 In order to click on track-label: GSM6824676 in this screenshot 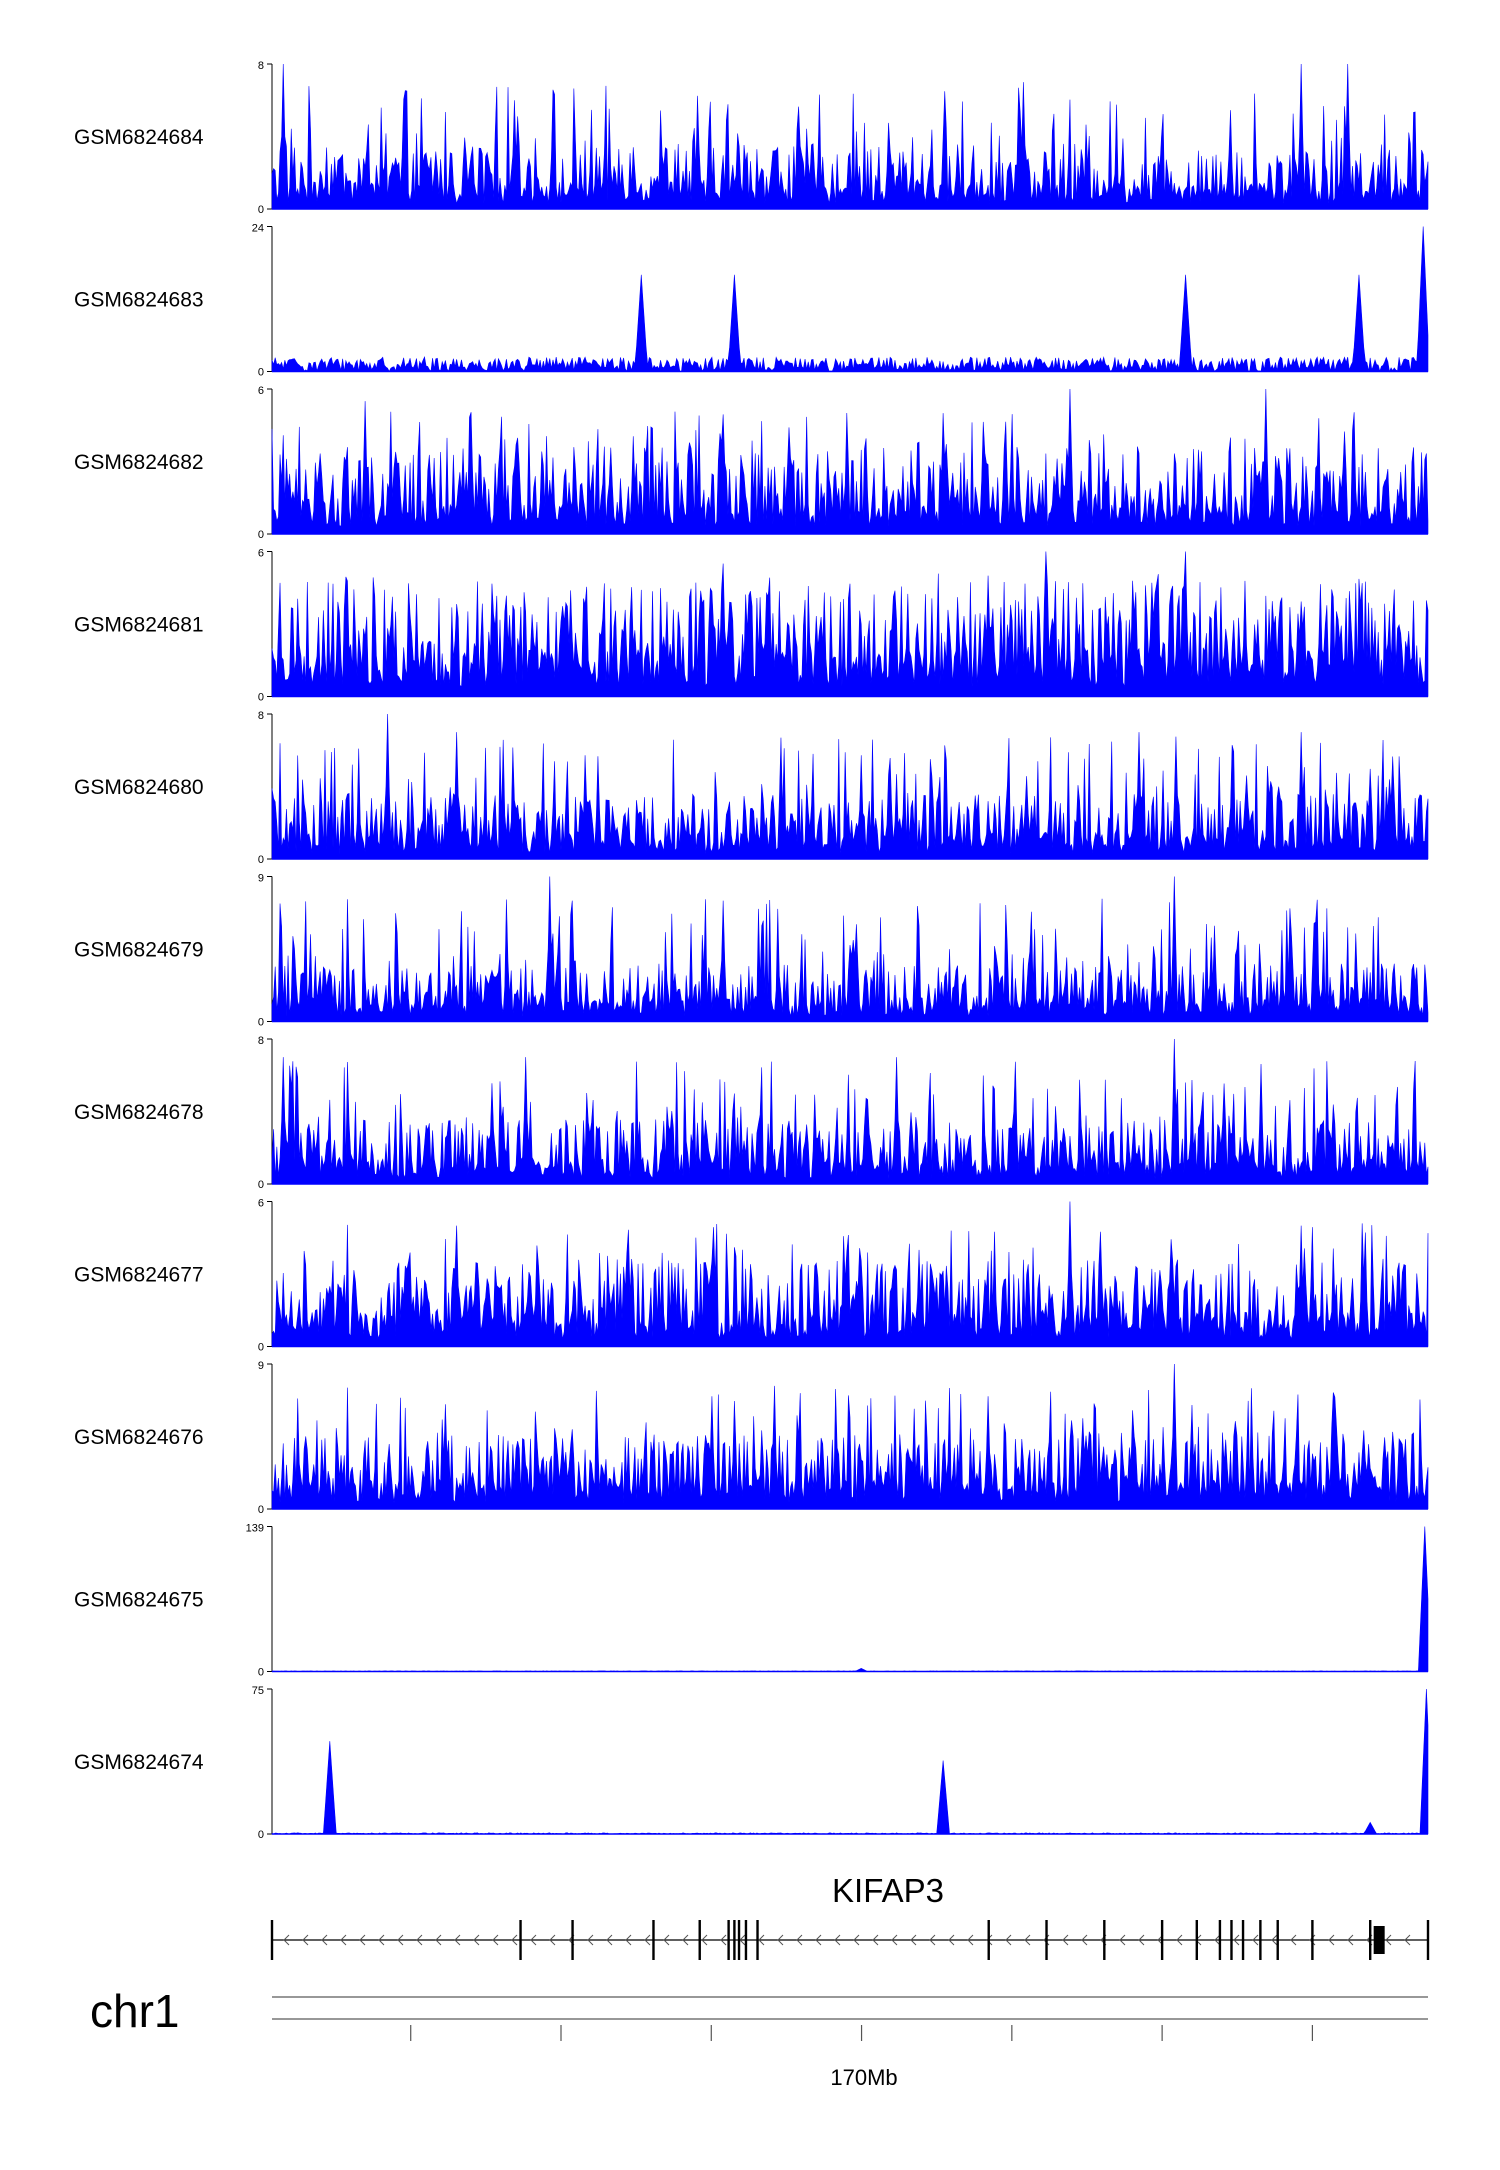, I will do `click(139, 1437)`.